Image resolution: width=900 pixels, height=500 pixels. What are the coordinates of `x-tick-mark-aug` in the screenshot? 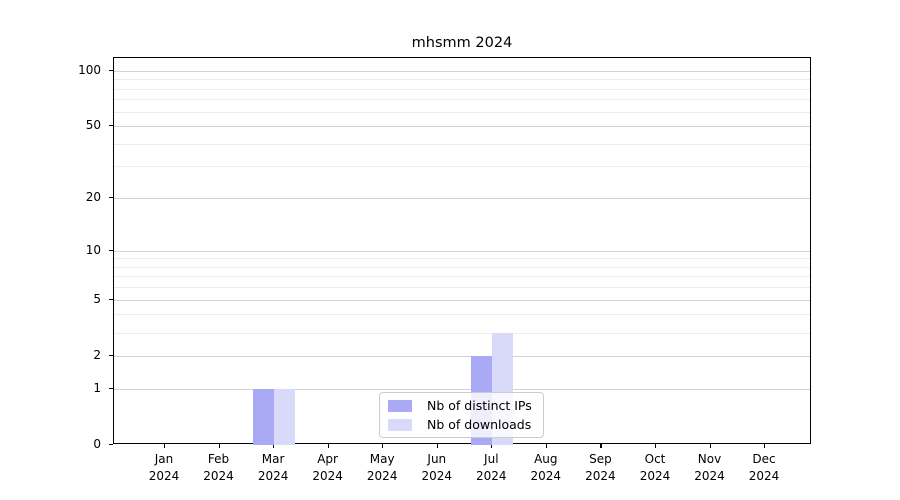 It's located at (546, 446).